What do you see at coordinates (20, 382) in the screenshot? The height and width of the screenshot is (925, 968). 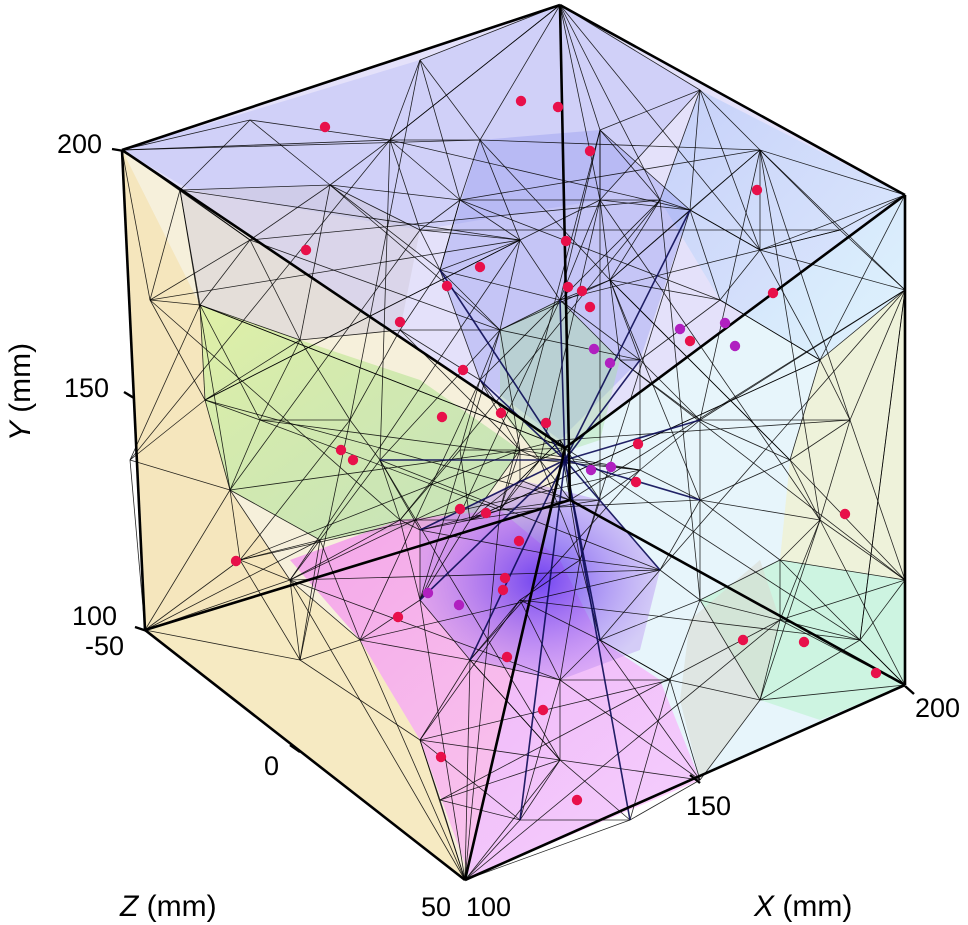 I see `y-axis-unit: (mm)` at bounding box center [20, 382].